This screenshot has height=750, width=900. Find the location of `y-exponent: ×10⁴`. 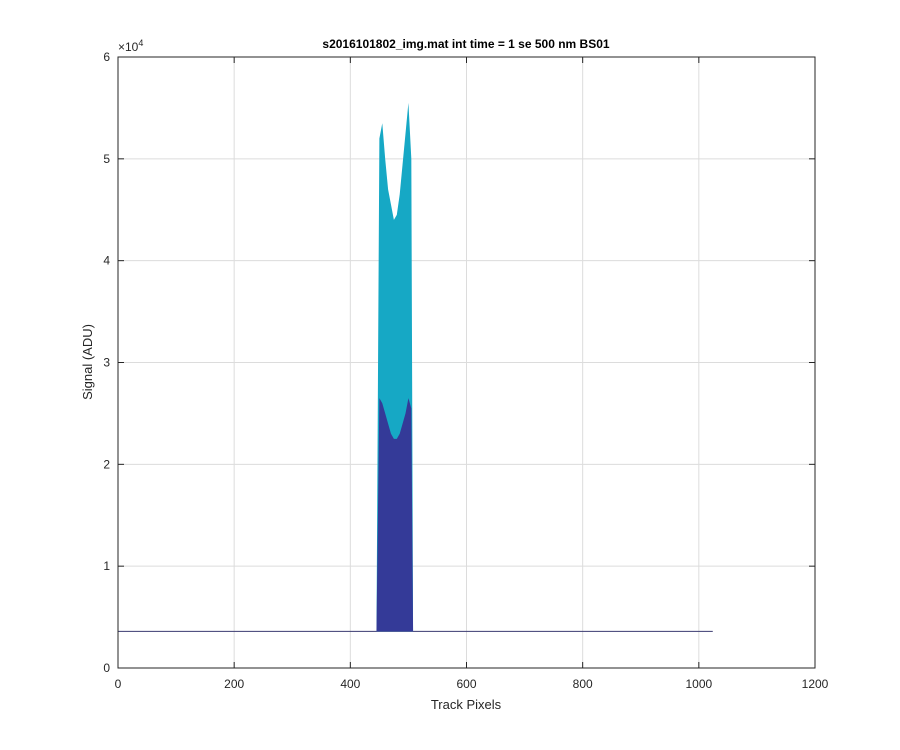

y-exponent: ×10⁴ is located at coordinates (130, 46).